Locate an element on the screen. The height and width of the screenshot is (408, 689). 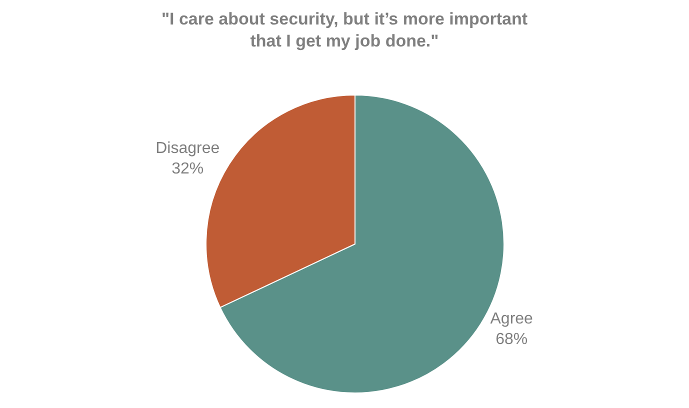
data-label: 32% is located at coordinates (188, 169).